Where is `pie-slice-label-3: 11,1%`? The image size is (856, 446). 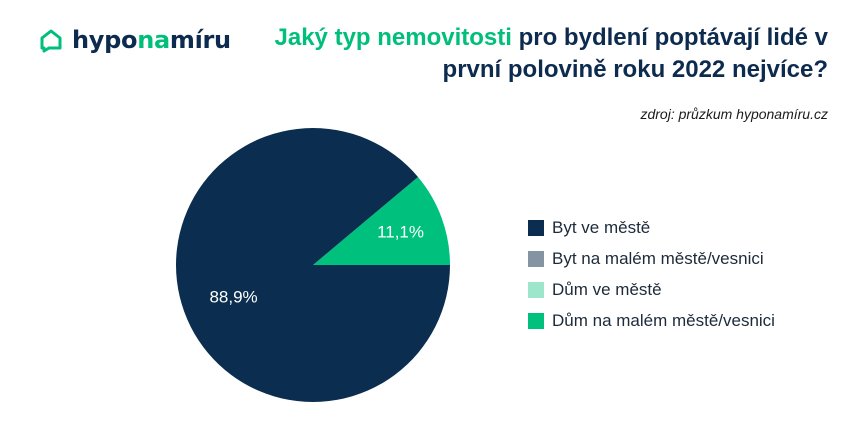
pie-slice-label-3: 11,1% is located at coordinates (400, 232).